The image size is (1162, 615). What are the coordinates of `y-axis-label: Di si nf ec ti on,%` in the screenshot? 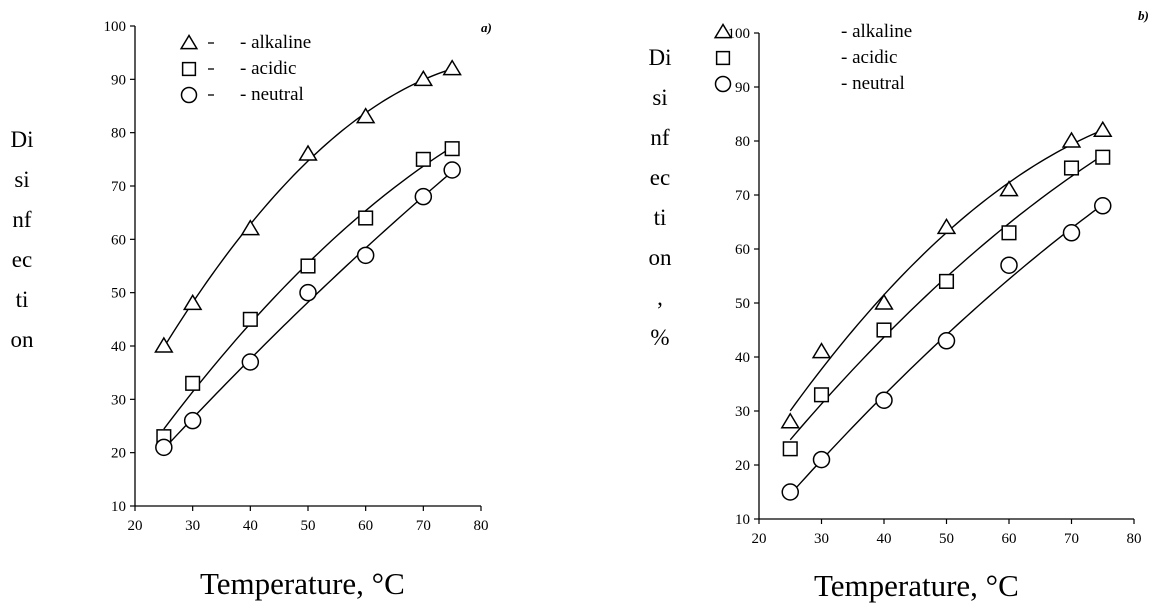 It's located at (660, 198).